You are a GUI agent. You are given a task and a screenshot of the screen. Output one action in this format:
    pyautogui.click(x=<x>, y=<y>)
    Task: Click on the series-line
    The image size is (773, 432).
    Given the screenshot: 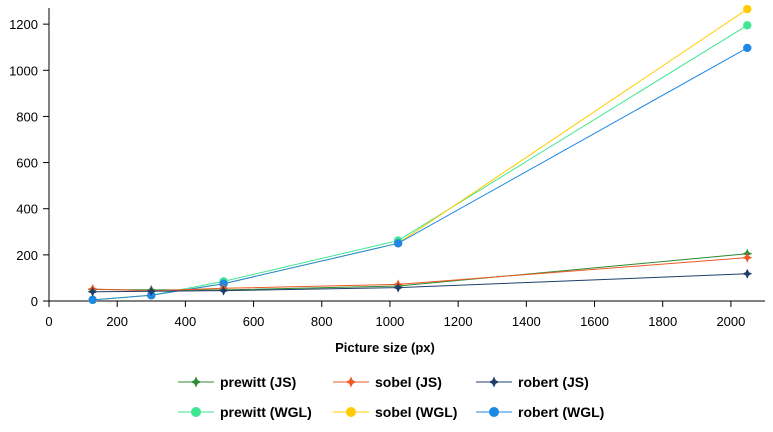 What is the action you would take?
    pyautogui.click(x=420, y=272)
    